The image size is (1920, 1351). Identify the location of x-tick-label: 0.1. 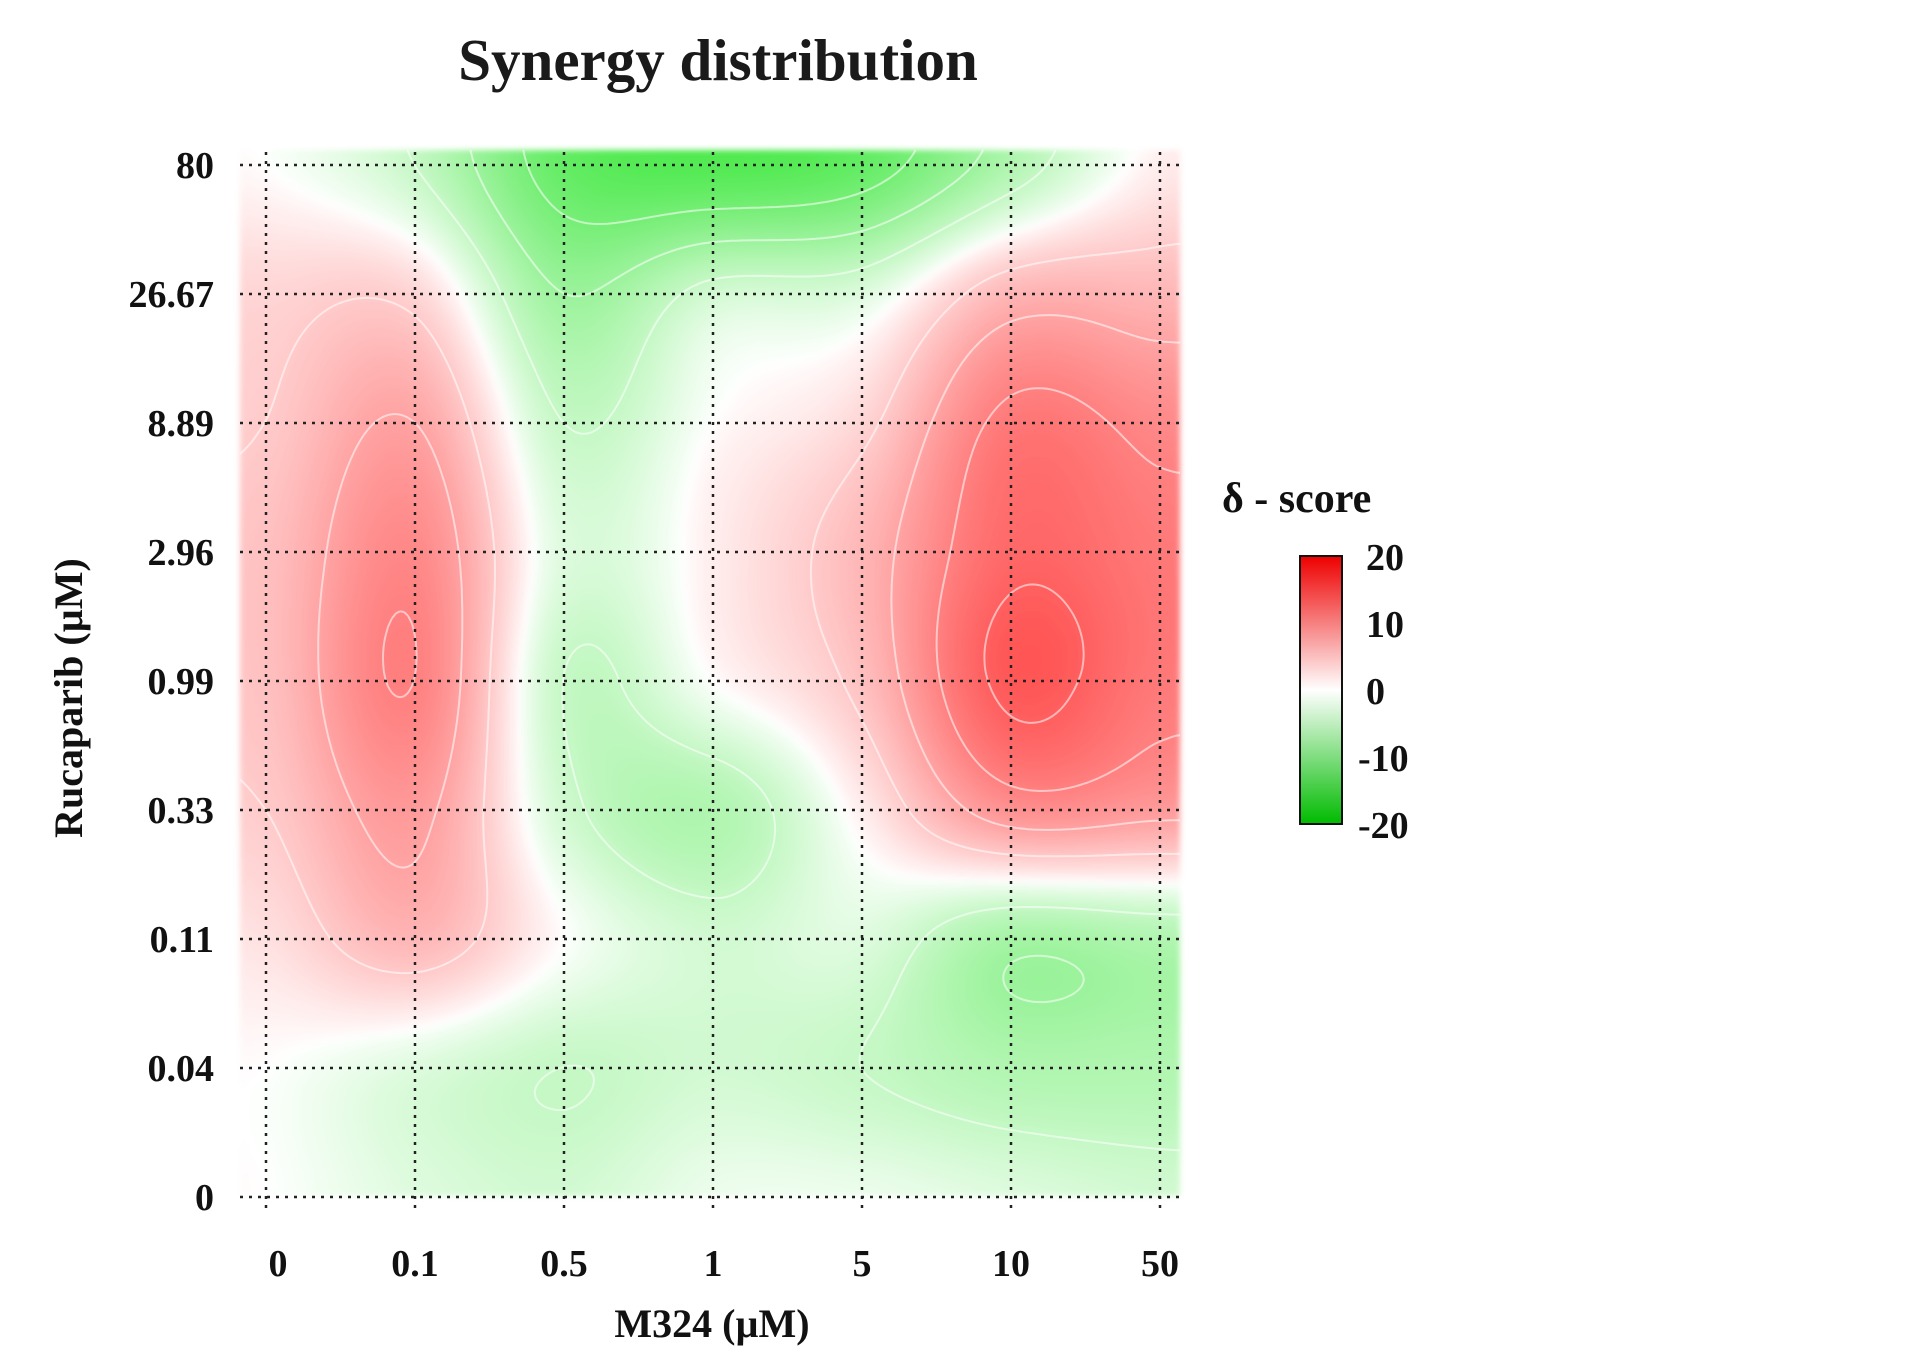
(415, 1264).